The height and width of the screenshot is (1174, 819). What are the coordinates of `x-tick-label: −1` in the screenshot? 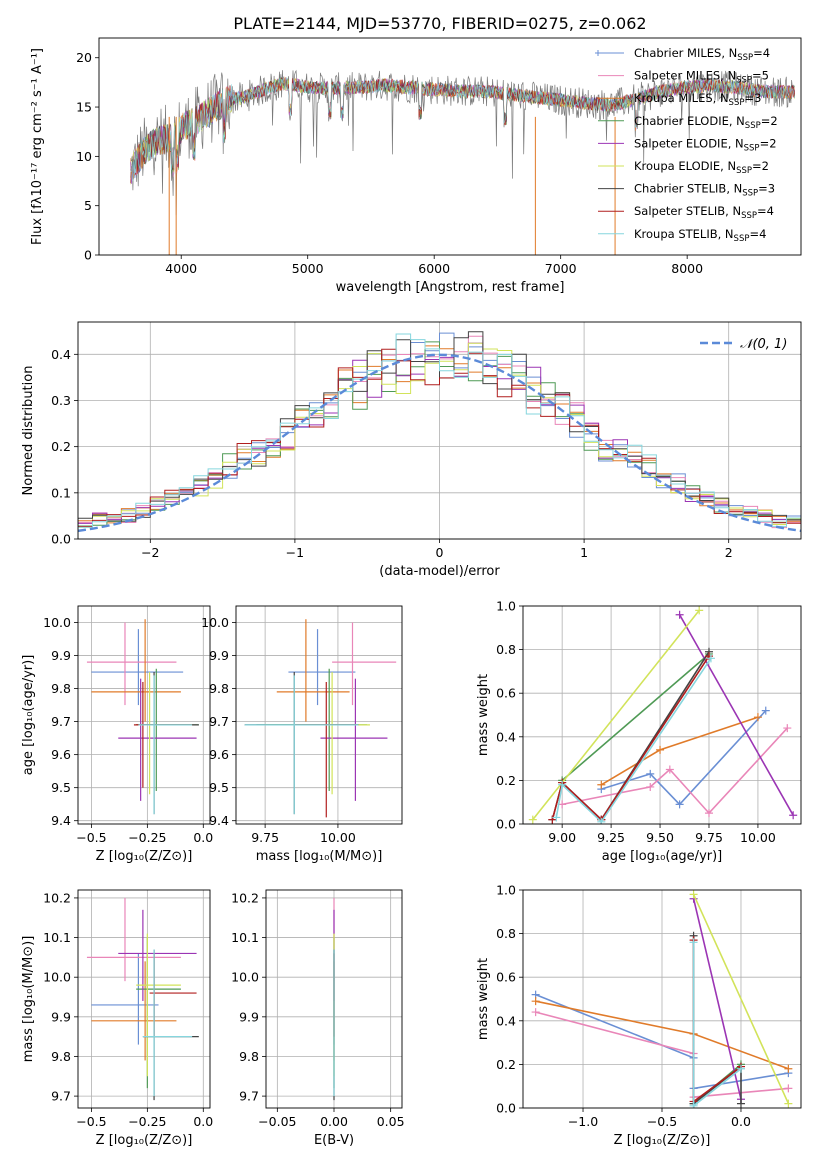 It's located at (295, 552).